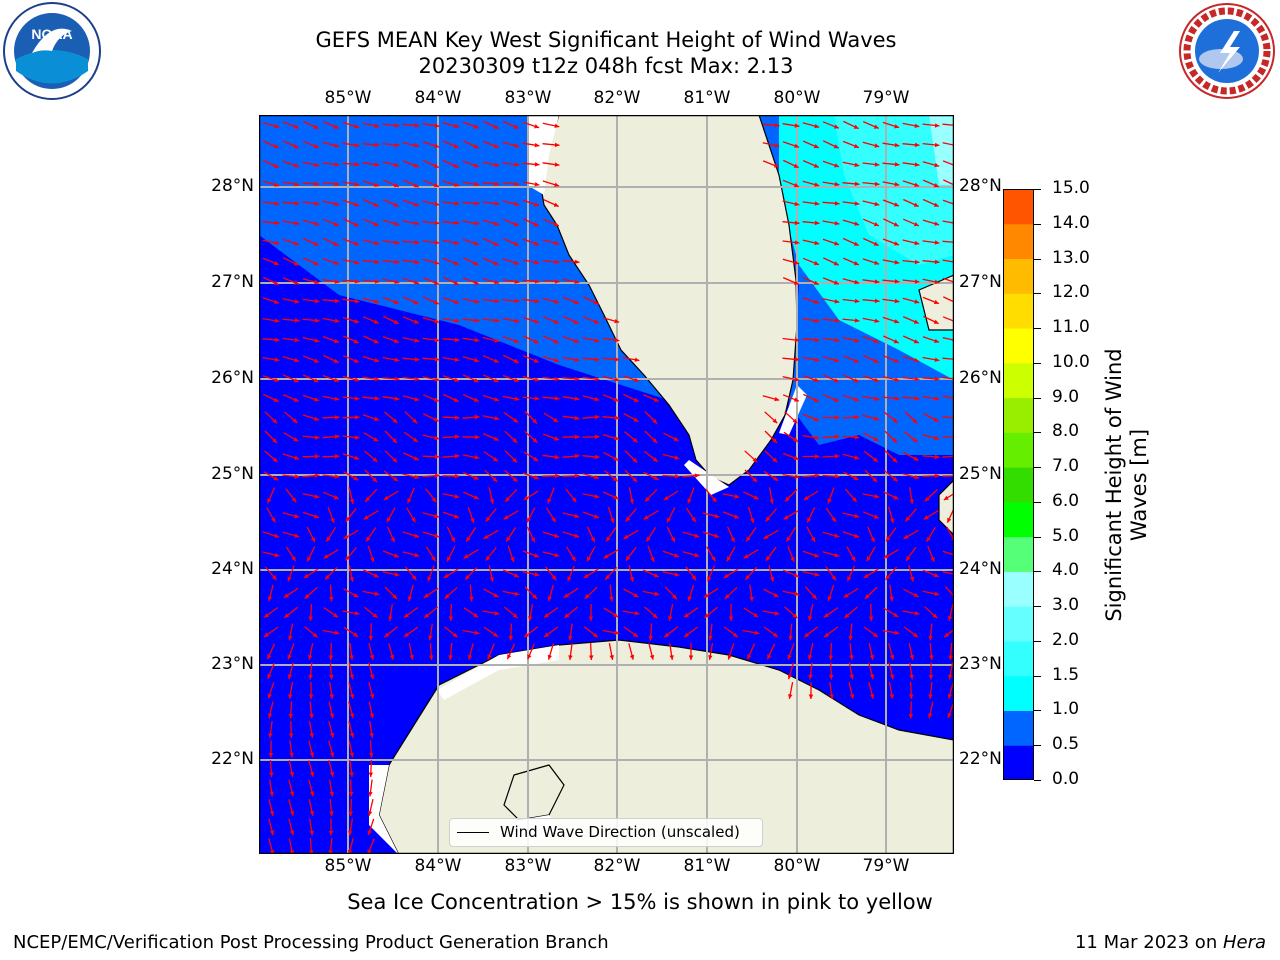  Describe the element at coordinates (232, 664) in the screenshot. I see `lat-label-left: 23°N` at that location.